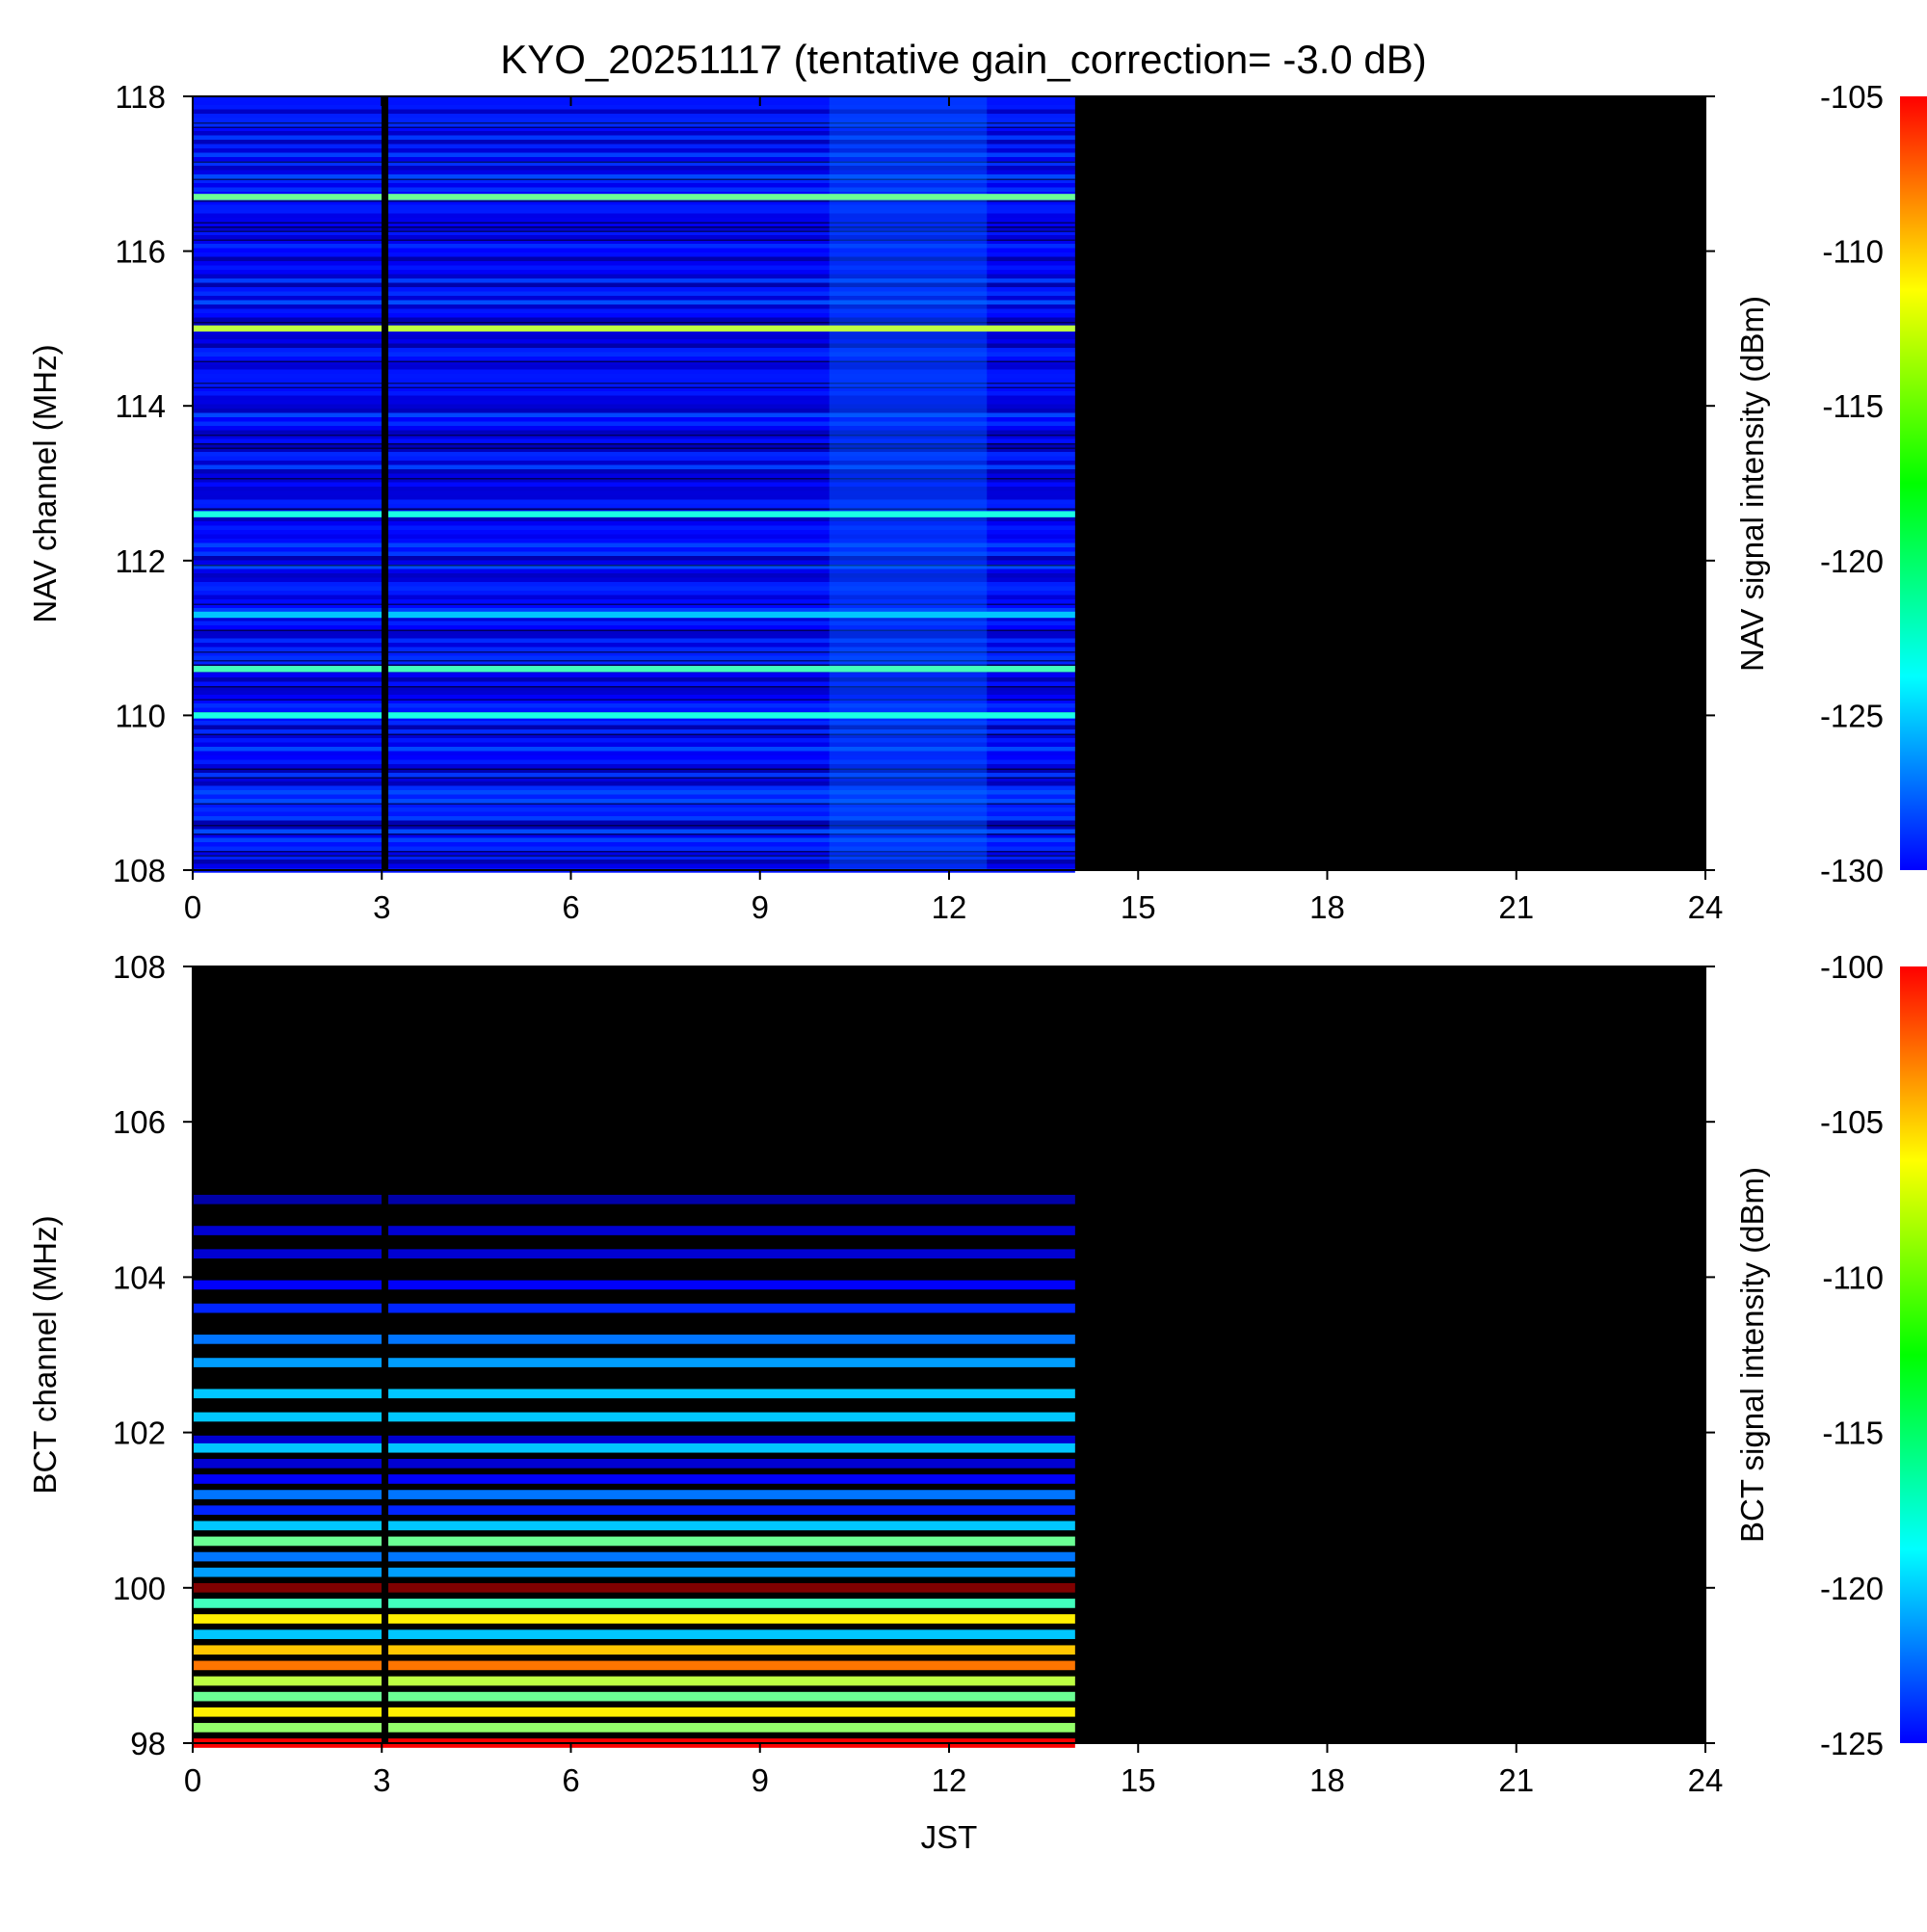 The height and width of the screenshot is (1932, 1927). I want to click on colorbar-tick-label: -120, so click(1852, 561).